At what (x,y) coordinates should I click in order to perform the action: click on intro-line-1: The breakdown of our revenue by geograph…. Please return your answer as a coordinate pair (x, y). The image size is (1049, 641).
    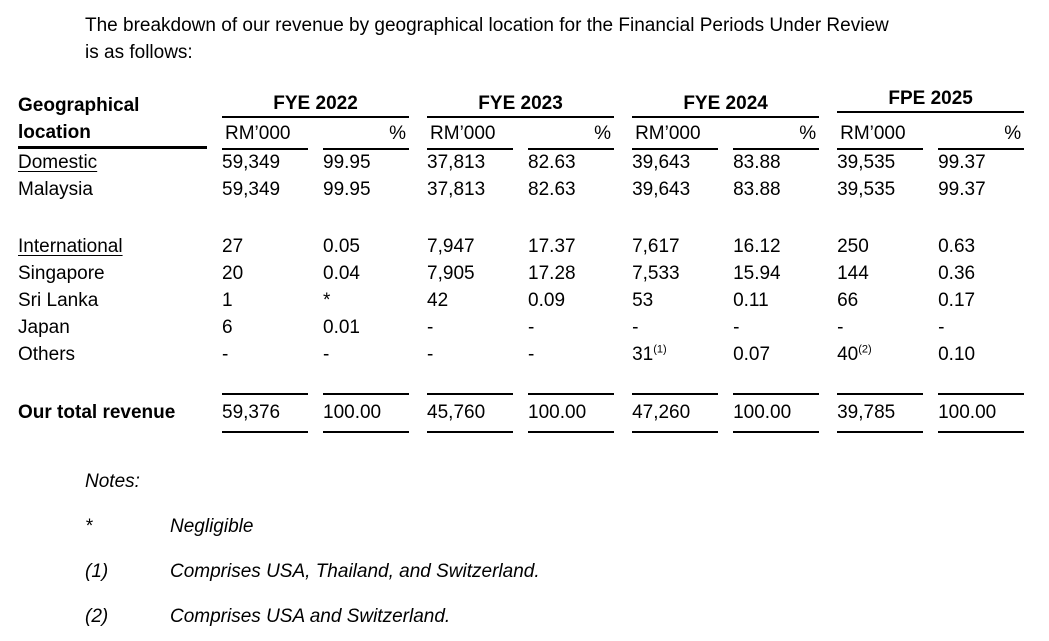
    Looking at the image, I should click on (487, 25).